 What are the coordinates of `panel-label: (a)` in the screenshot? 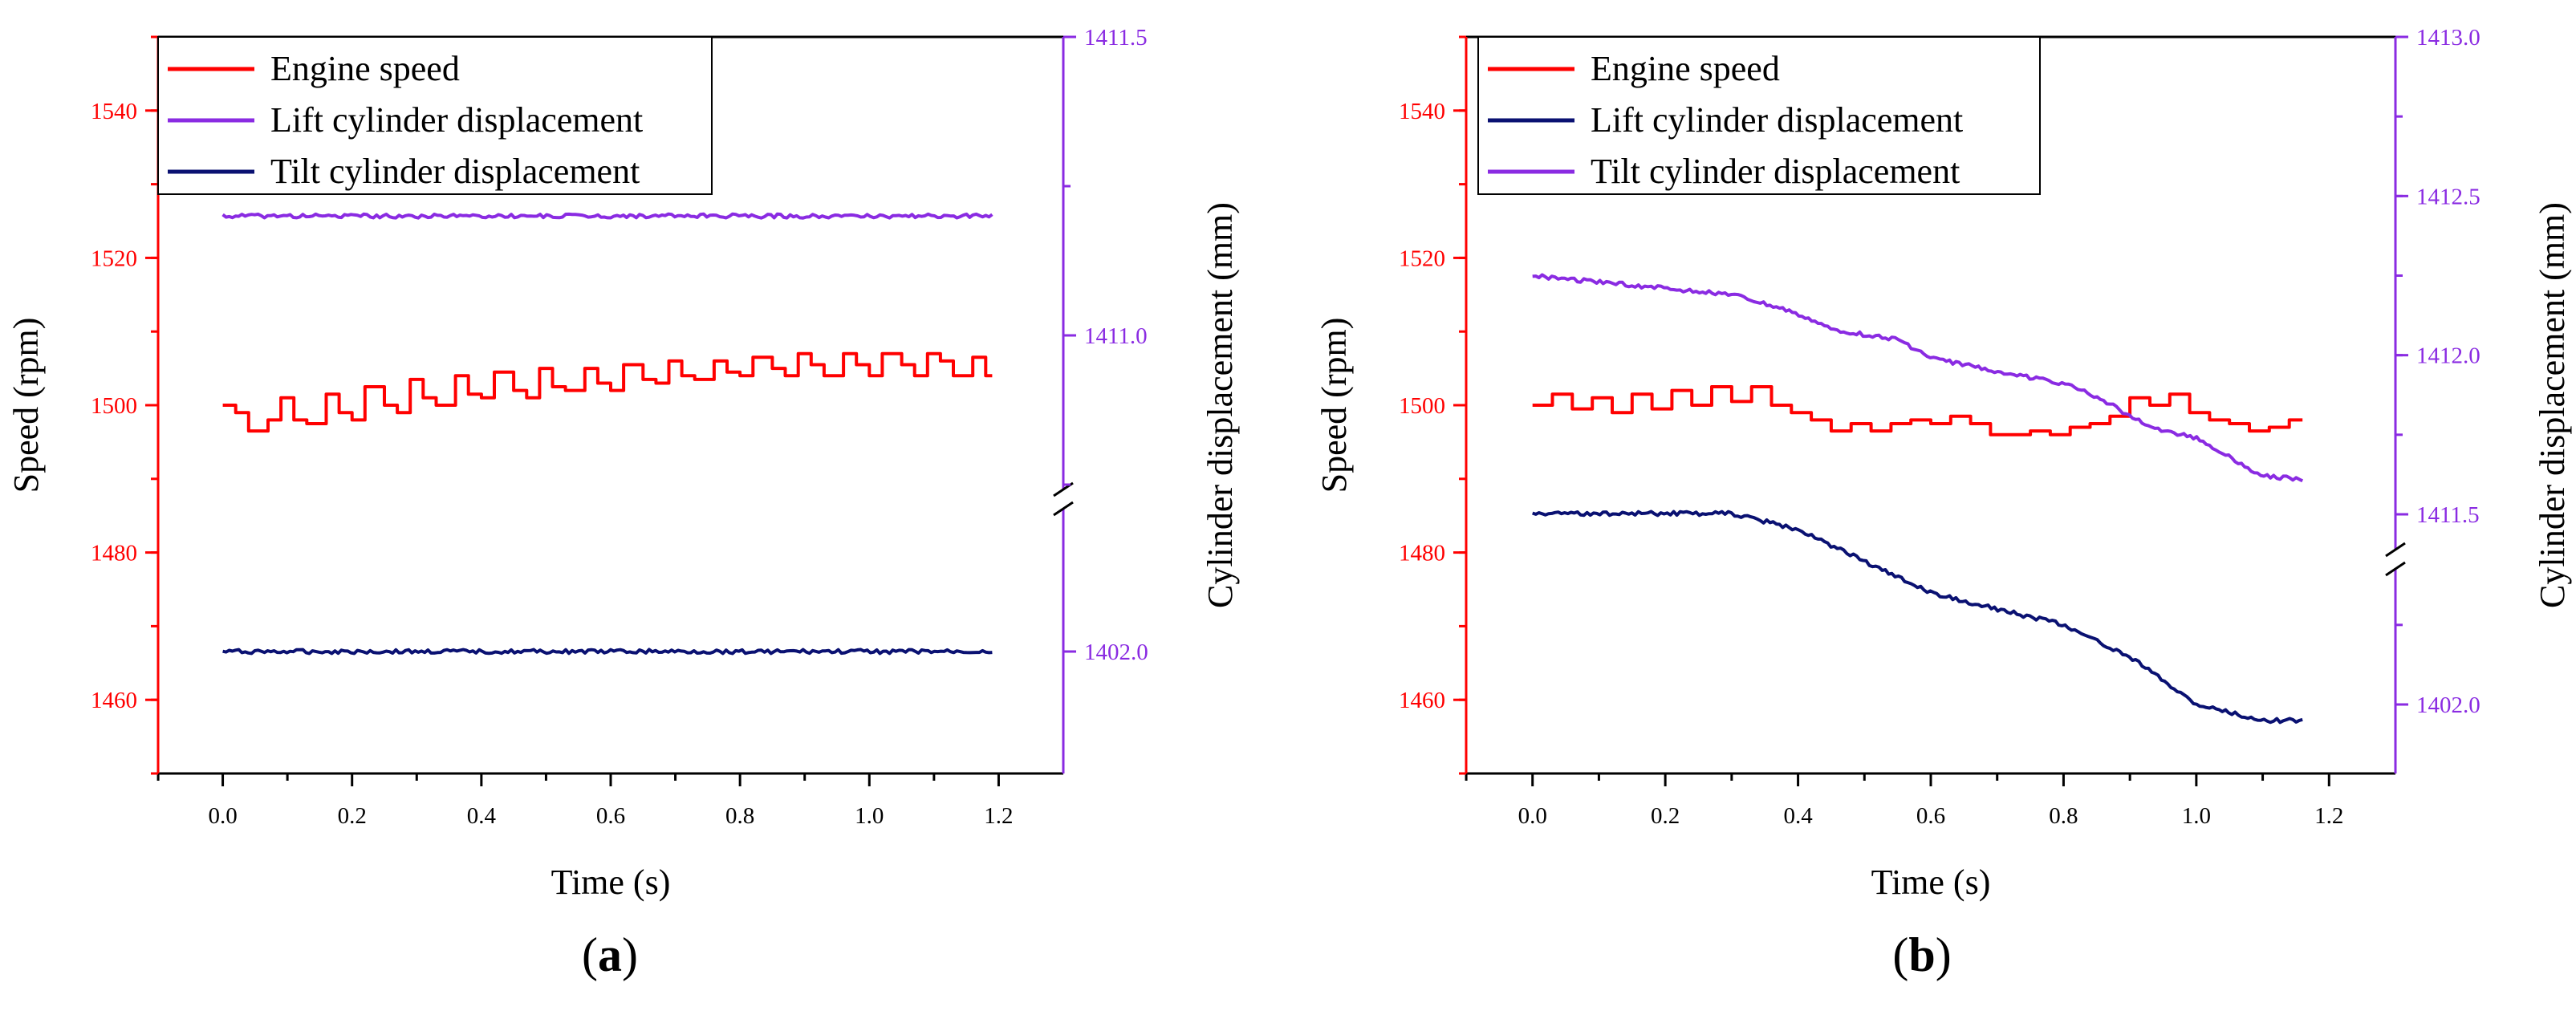 It's located at (610, 954).